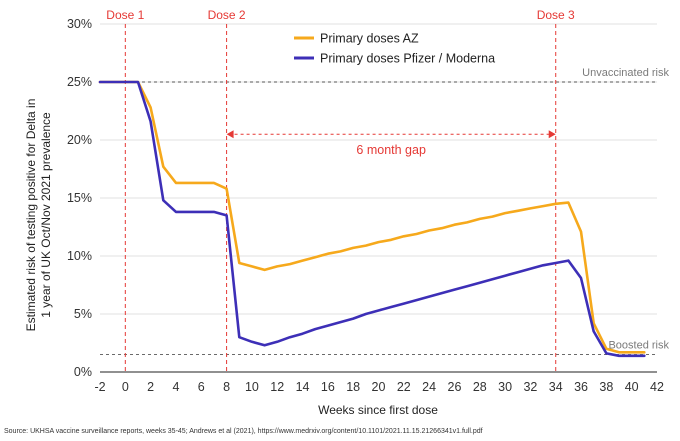  I want to click on dose-label: Dose 2, so click(227, 15).